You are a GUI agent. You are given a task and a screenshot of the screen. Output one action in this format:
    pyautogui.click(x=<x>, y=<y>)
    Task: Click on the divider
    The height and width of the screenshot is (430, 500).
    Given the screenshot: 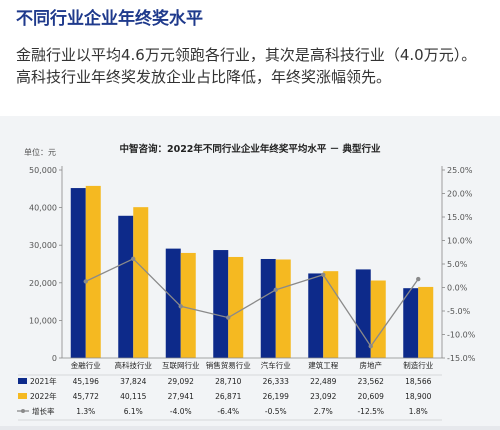 What is the action you would take?
    pyautogui.click(x=250, y=428)
    